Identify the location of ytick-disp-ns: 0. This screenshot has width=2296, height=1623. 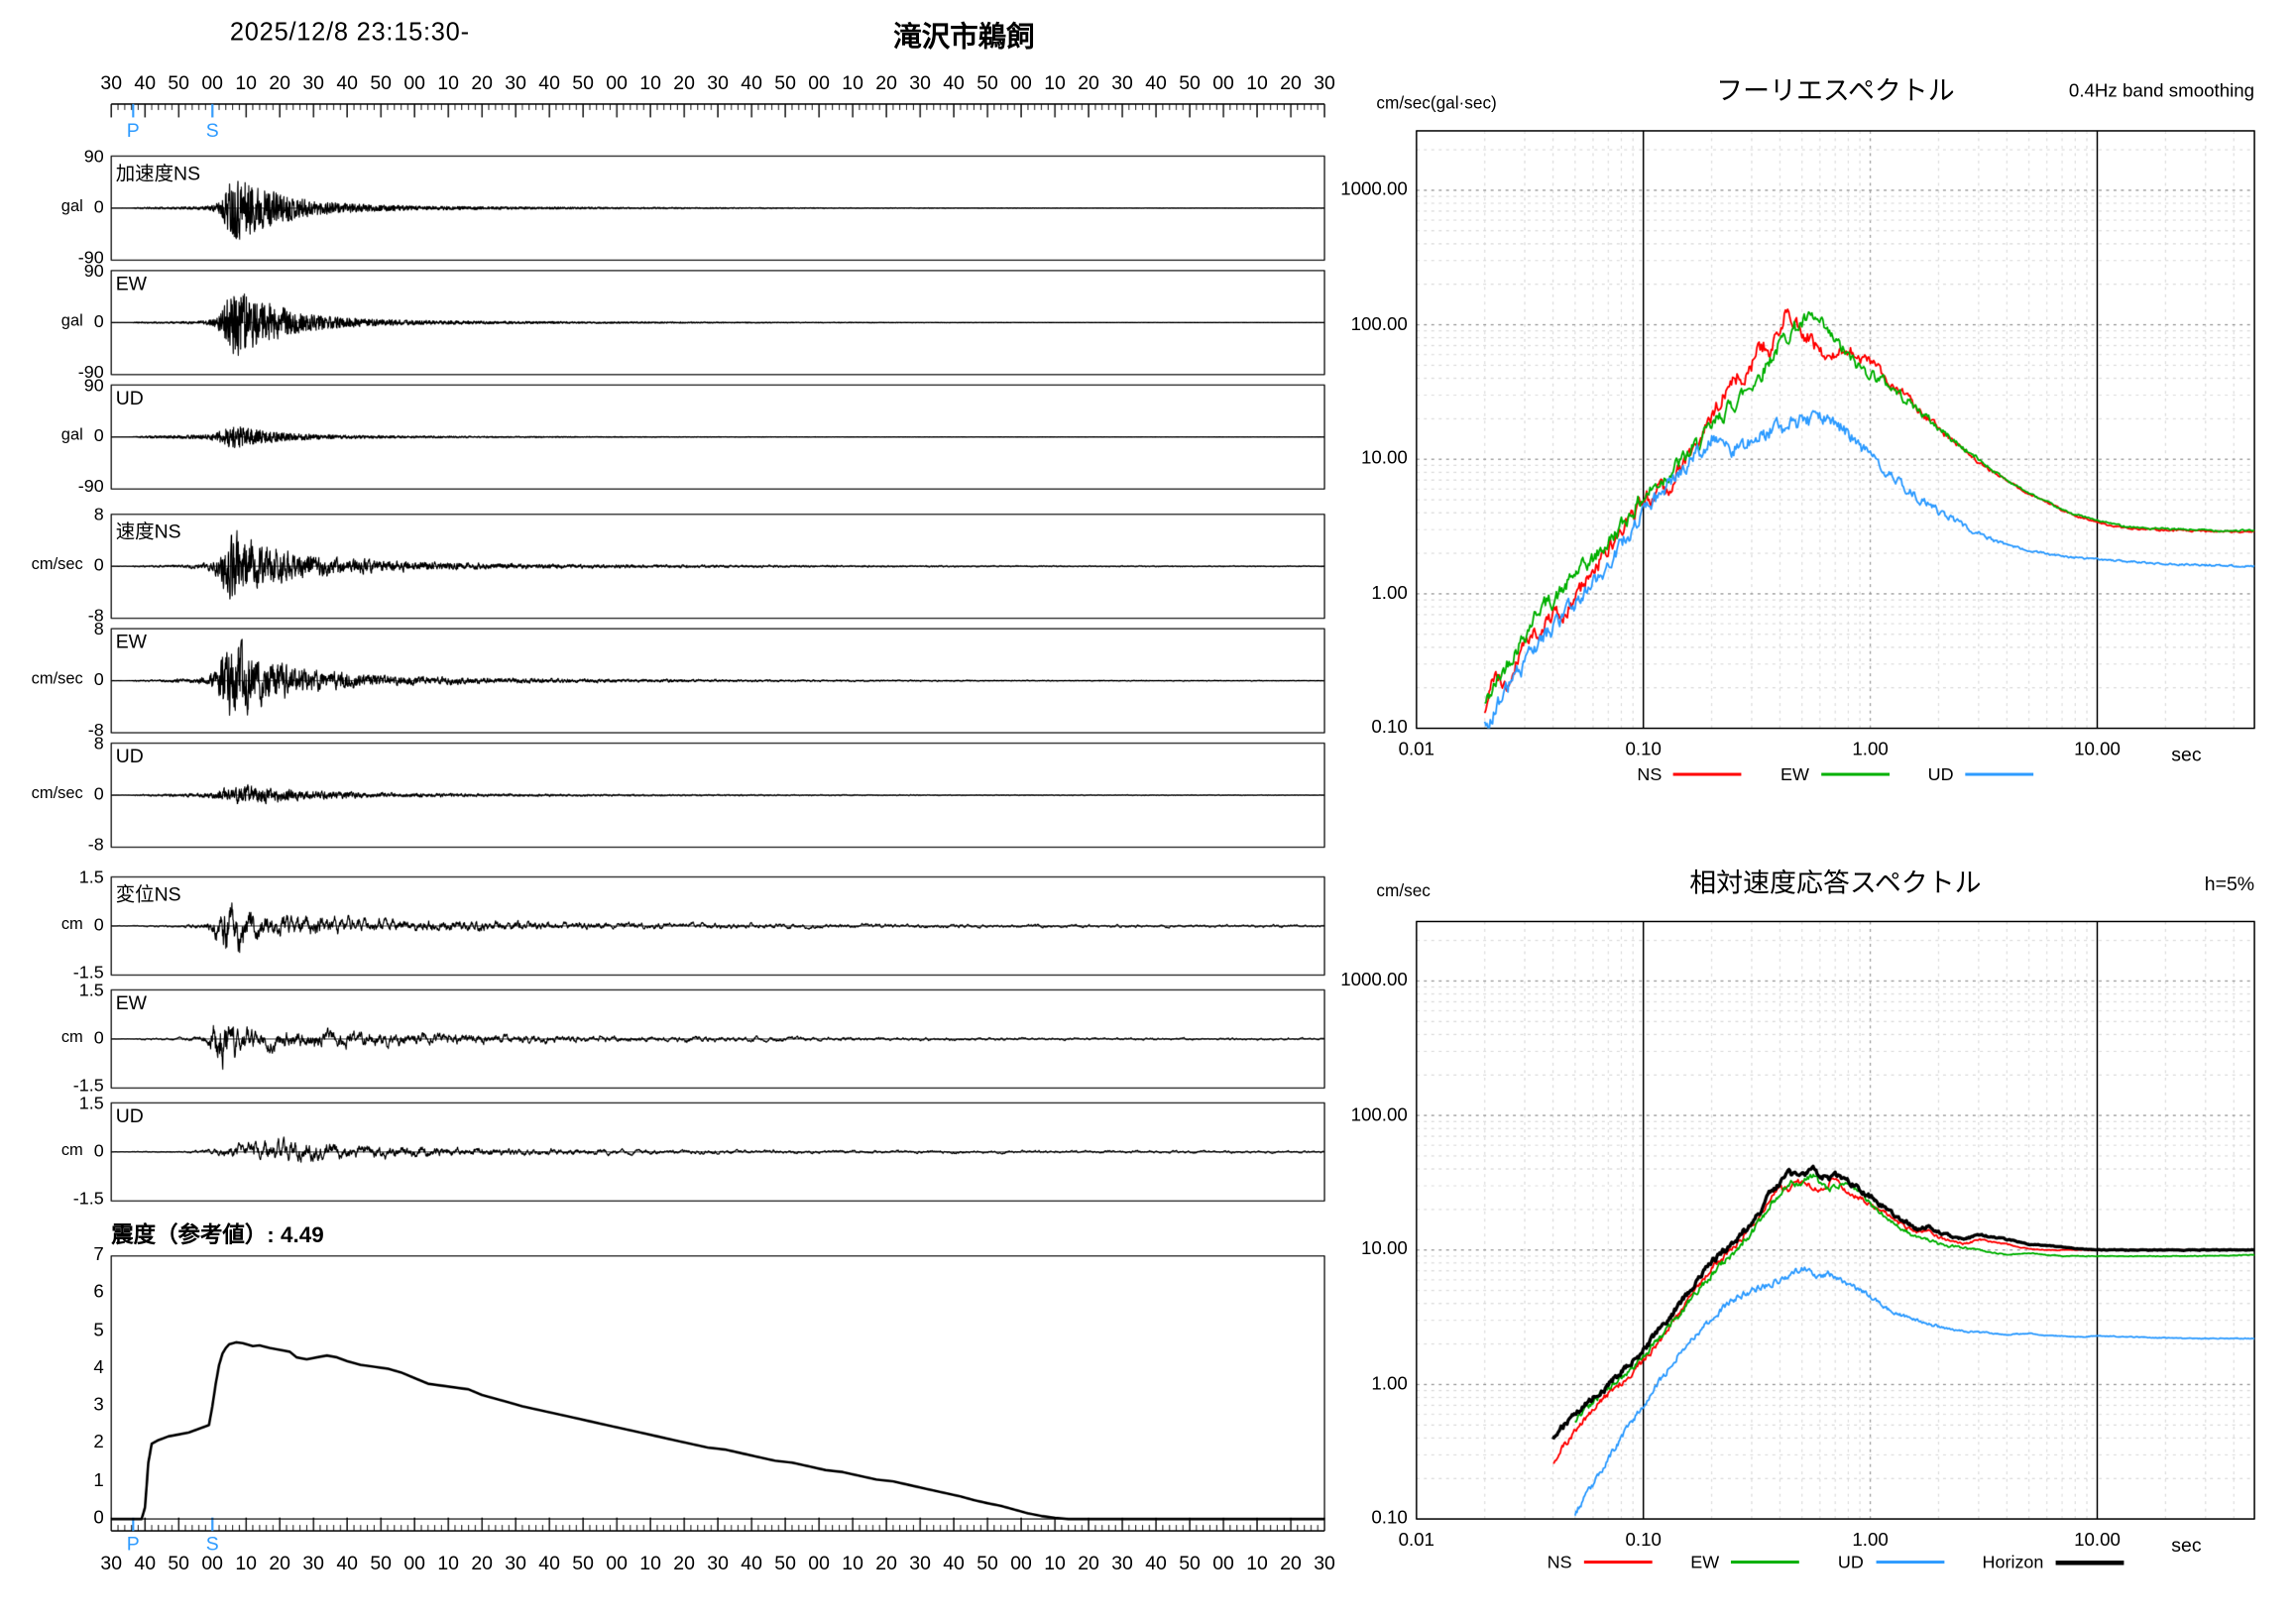
(99, 924).